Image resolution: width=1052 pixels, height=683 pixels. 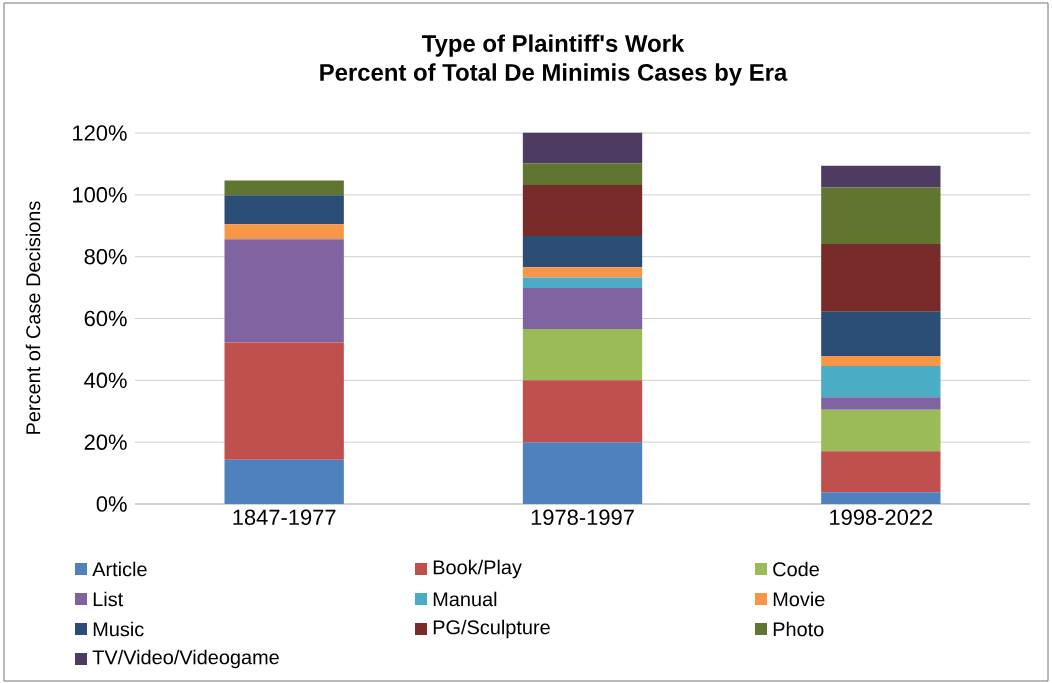 What do you see at coordinates (796, 569) in the screenshot?
I see `legend-label: Code` at bounding box center [796, 569].